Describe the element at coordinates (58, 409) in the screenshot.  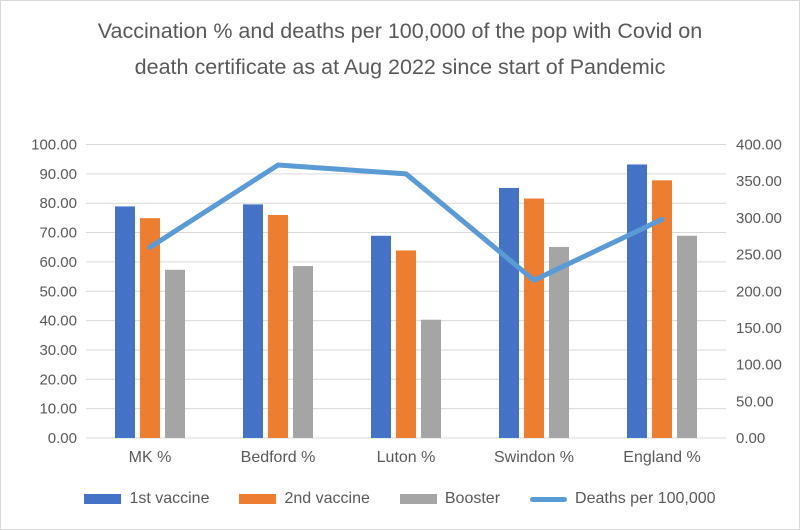
I see `left-axis-tick: 10.00` at that location.